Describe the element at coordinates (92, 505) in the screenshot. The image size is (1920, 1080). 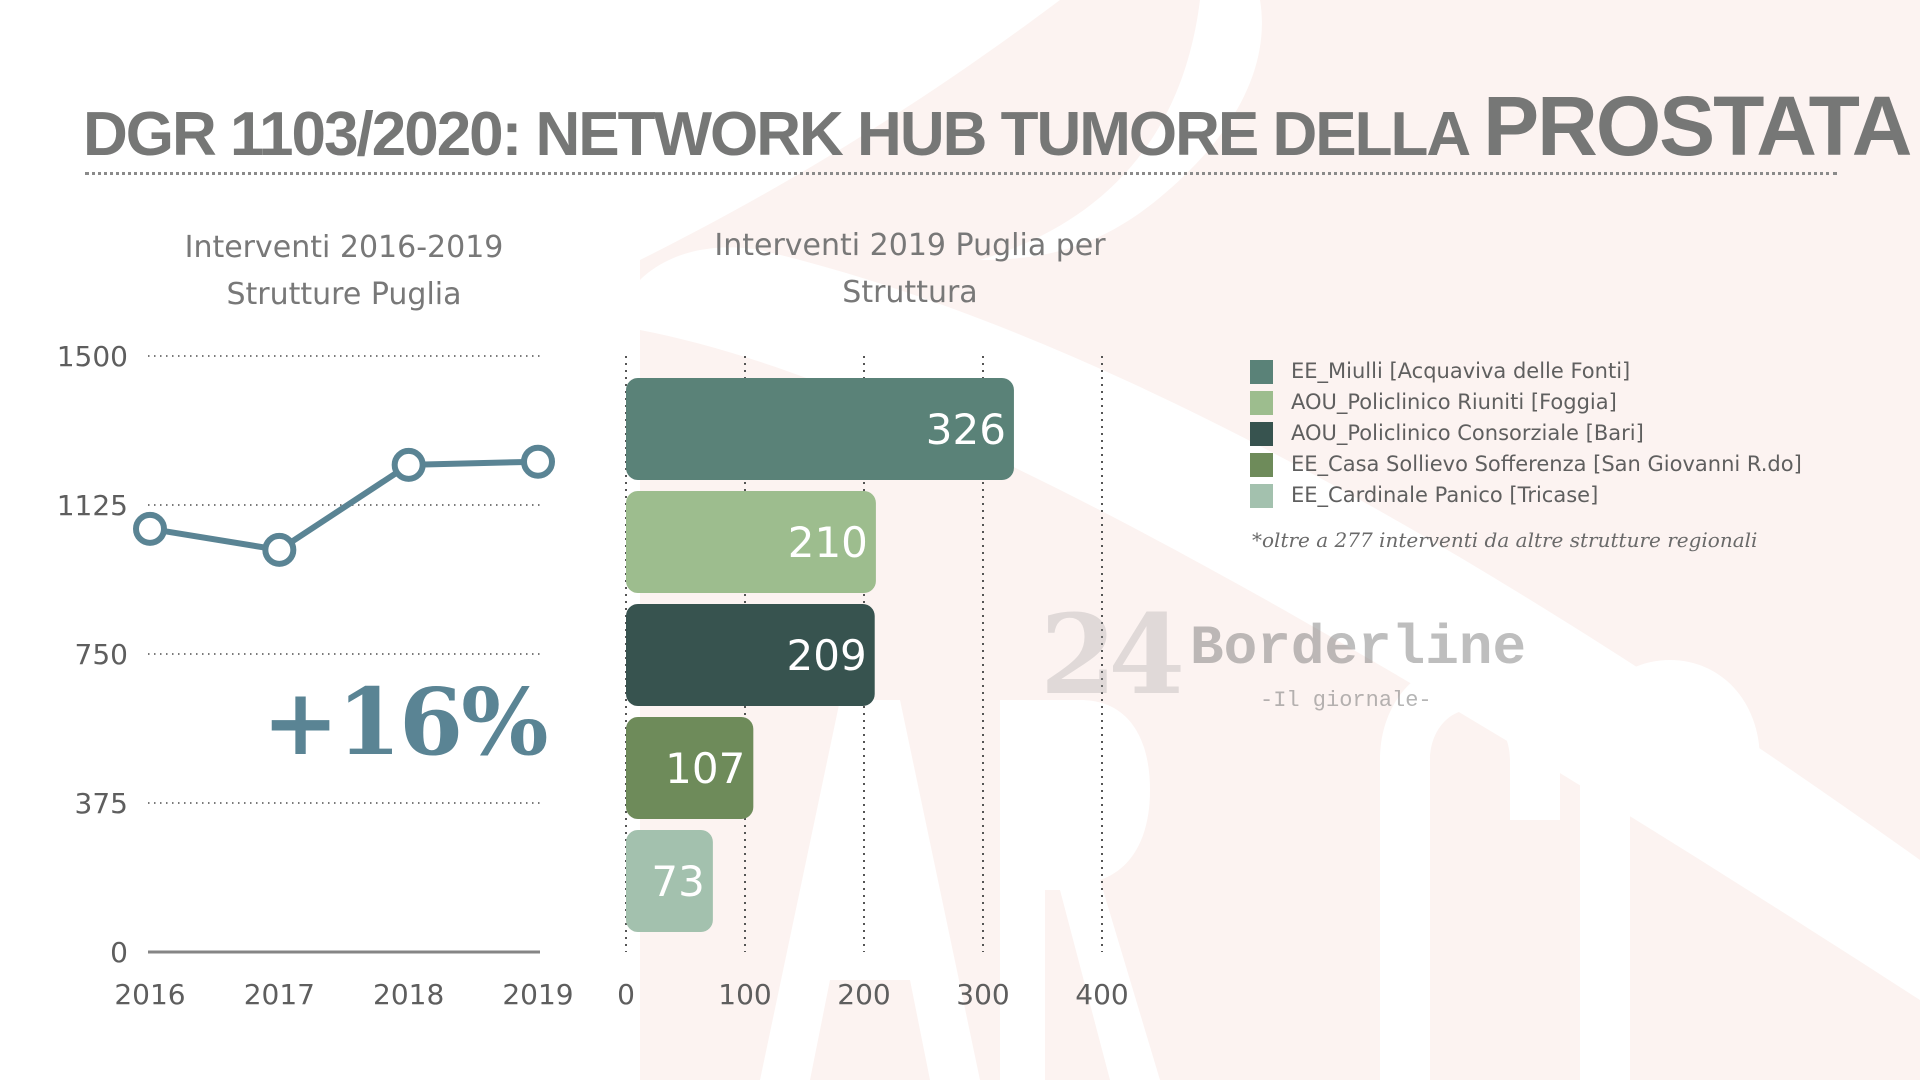
I see `y-tick-label: 1125` at that location.